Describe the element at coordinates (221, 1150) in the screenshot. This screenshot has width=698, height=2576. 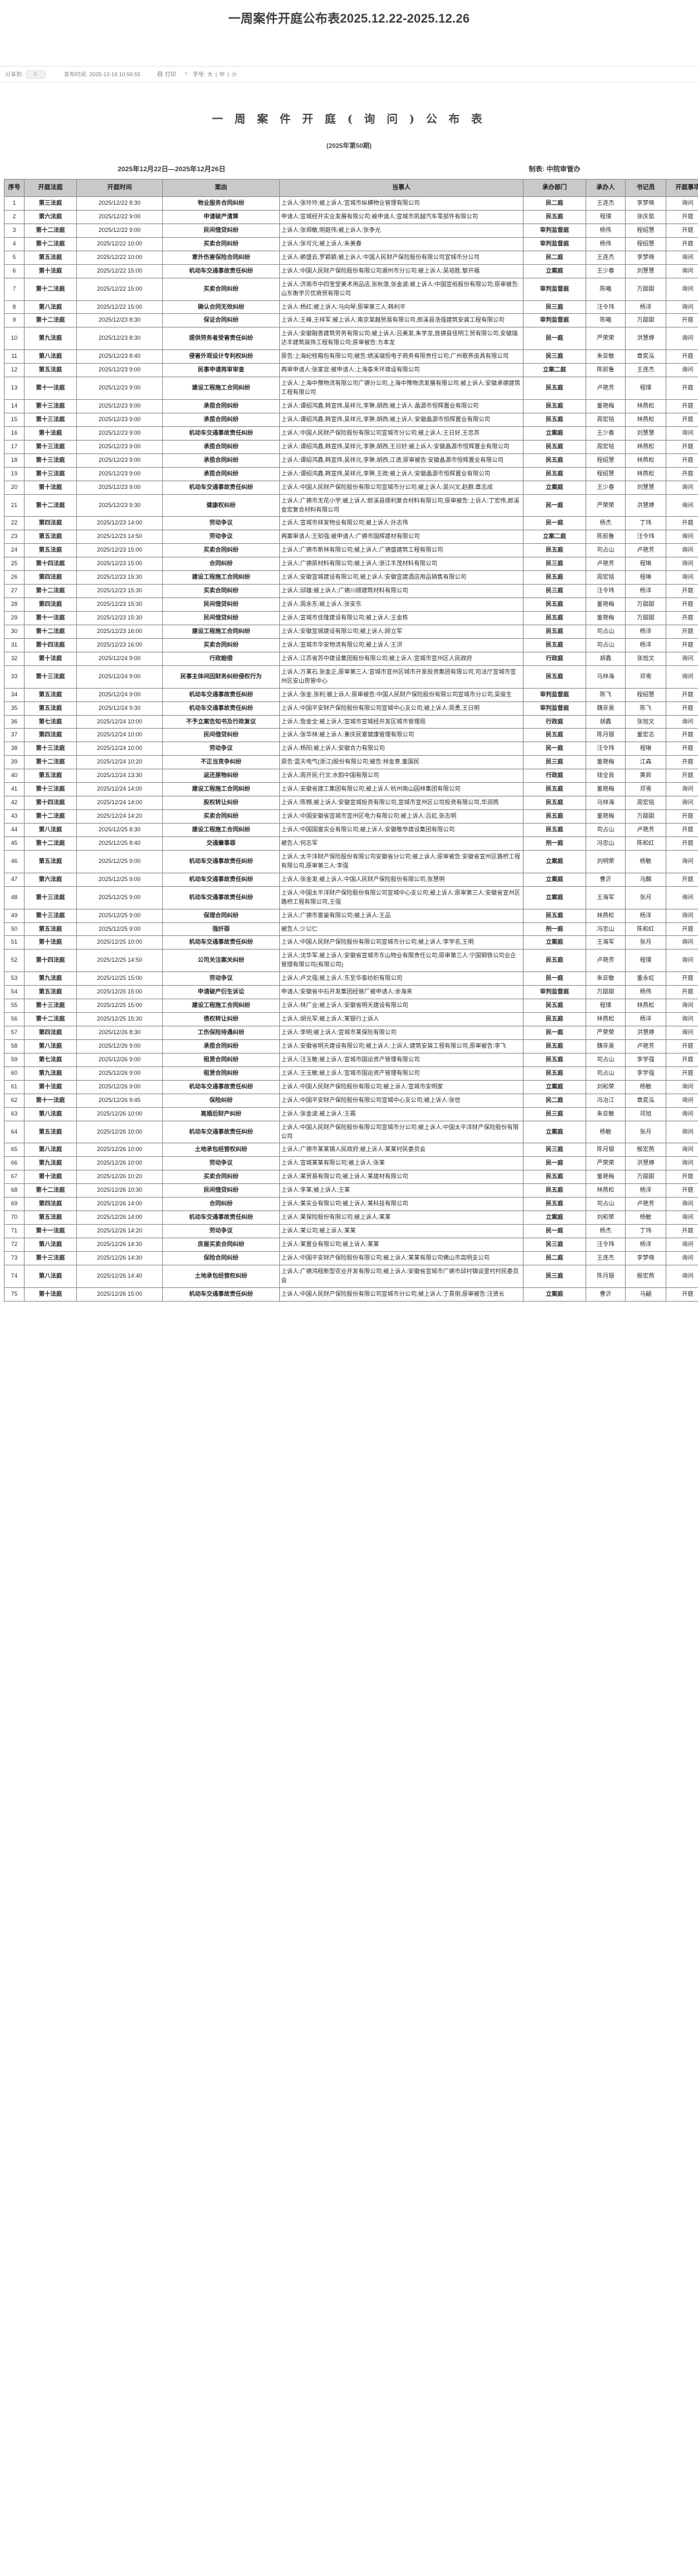
I see `cell-cause: 土地承包经营权纠纷` at that location.